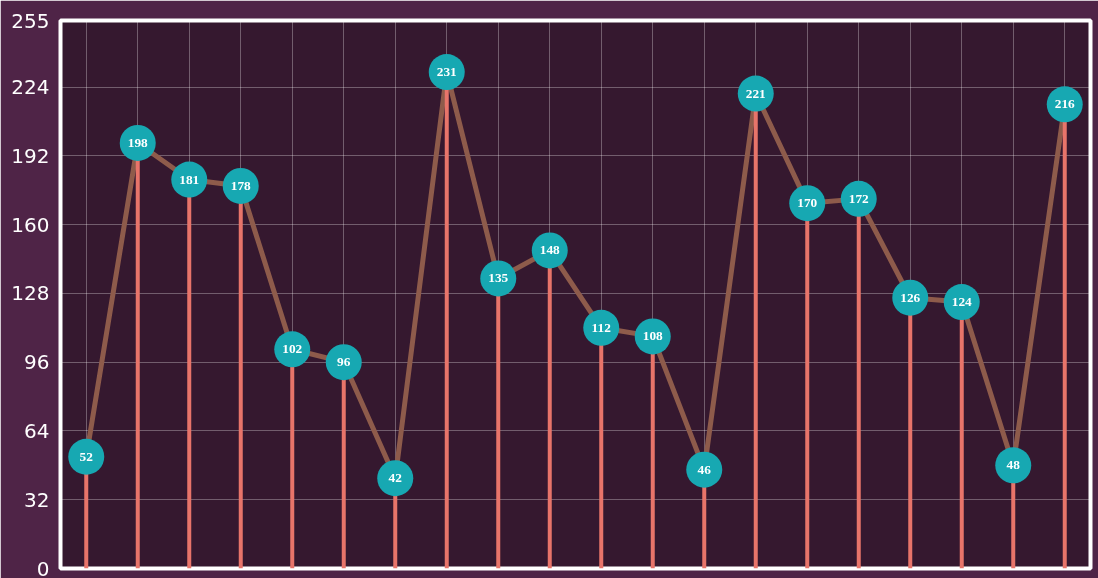 This screenshot has height=578, width=1098. What do you see at coordinates (241, 185) in the screenshot?
I see `data-label: 178` at bounding box center [241, 185].